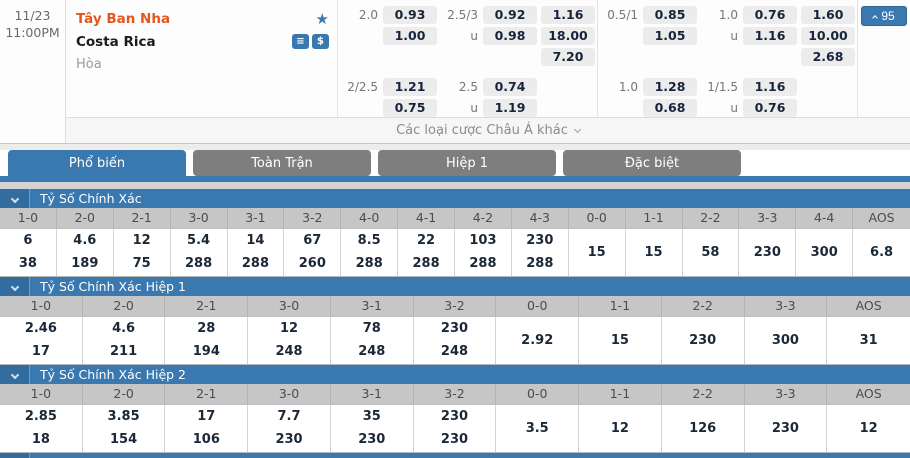 This screenshot has width=910, height=458. Describe the element at coordinates (40, 328) in the screenshot. I see `score-odd: 2.46` at that location.